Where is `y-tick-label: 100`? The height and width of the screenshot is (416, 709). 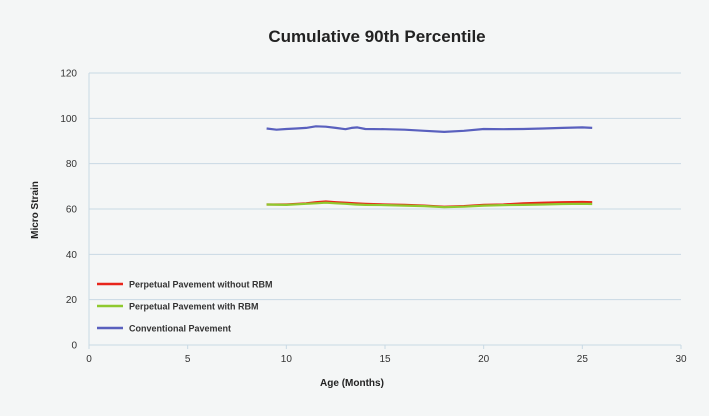
y-tick-label: 100 is located at coordinates (68, 119).